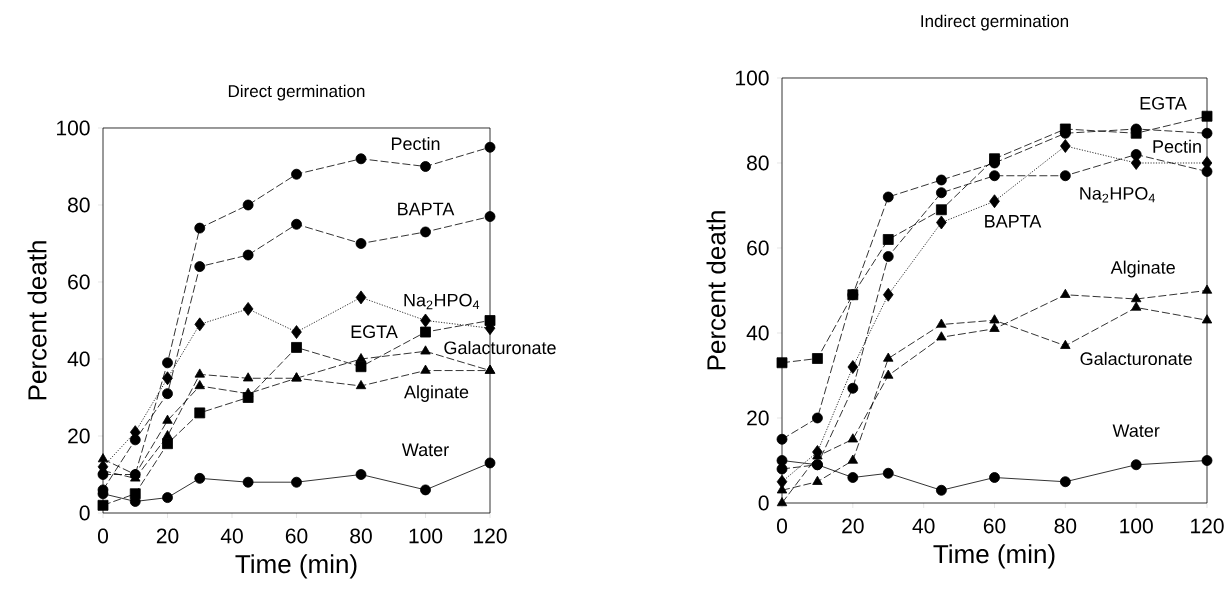  I want to click on chart-title: Direct germination, so click(296, 92).